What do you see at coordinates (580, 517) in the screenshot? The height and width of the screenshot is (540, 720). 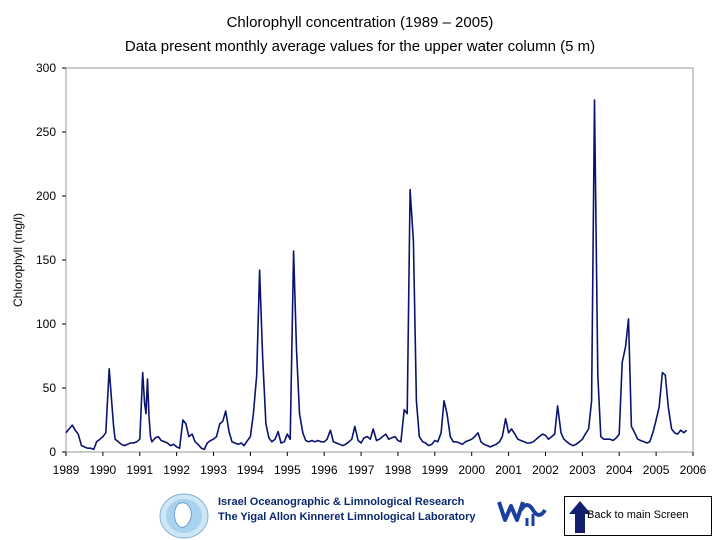 I see `arrow-up-icon` at bounding box center [580, 517].